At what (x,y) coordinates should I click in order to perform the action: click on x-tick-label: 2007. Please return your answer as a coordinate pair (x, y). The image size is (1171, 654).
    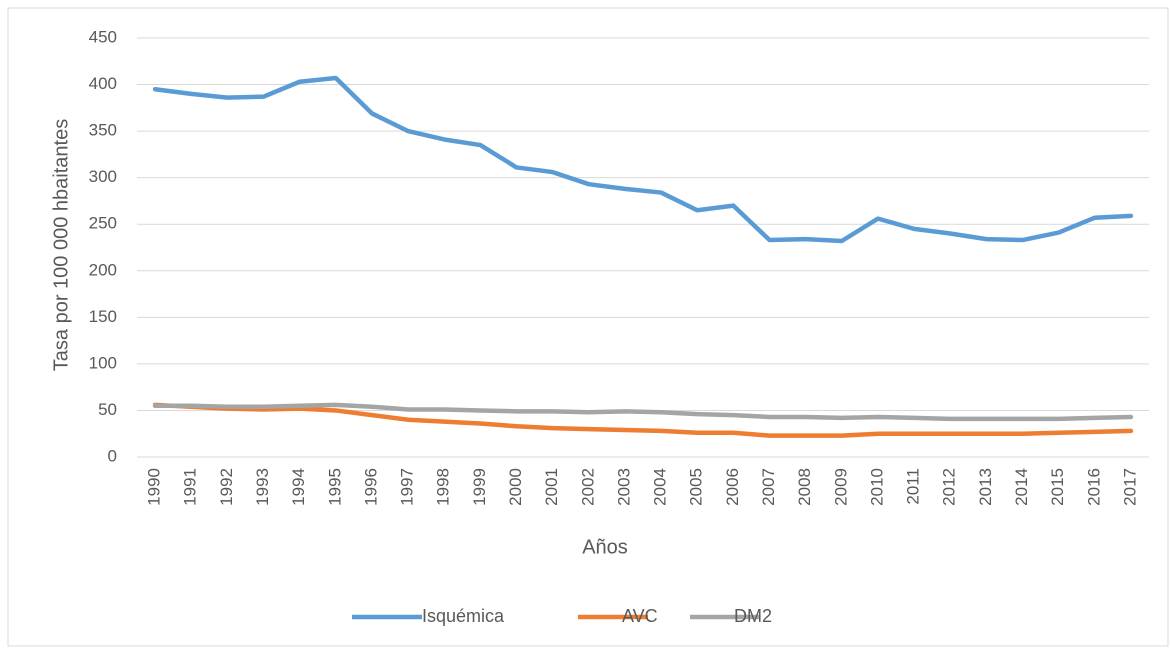
    Looking at the image, I should click on (768, 487).